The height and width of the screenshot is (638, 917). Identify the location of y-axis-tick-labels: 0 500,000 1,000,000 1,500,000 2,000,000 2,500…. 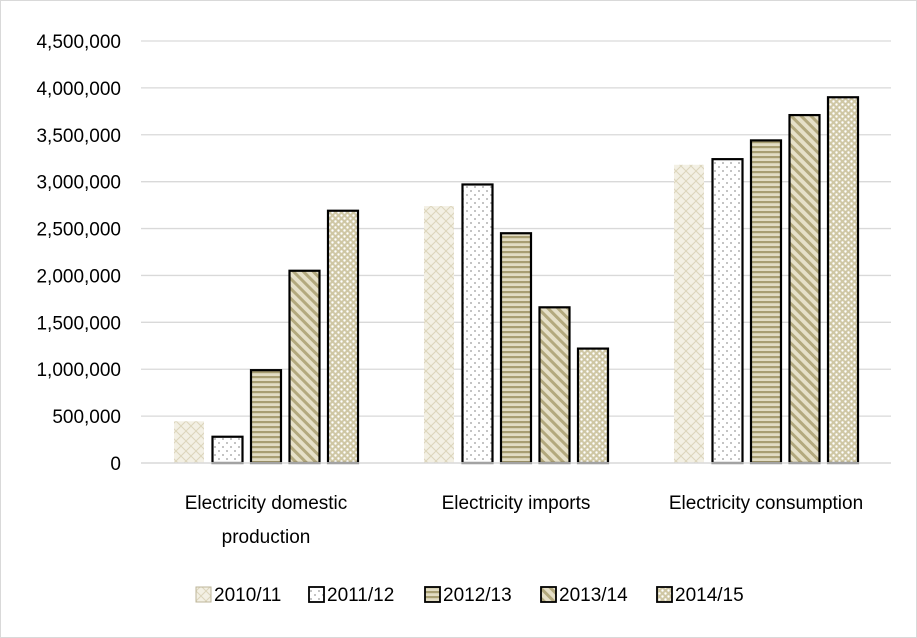
(78, 253).